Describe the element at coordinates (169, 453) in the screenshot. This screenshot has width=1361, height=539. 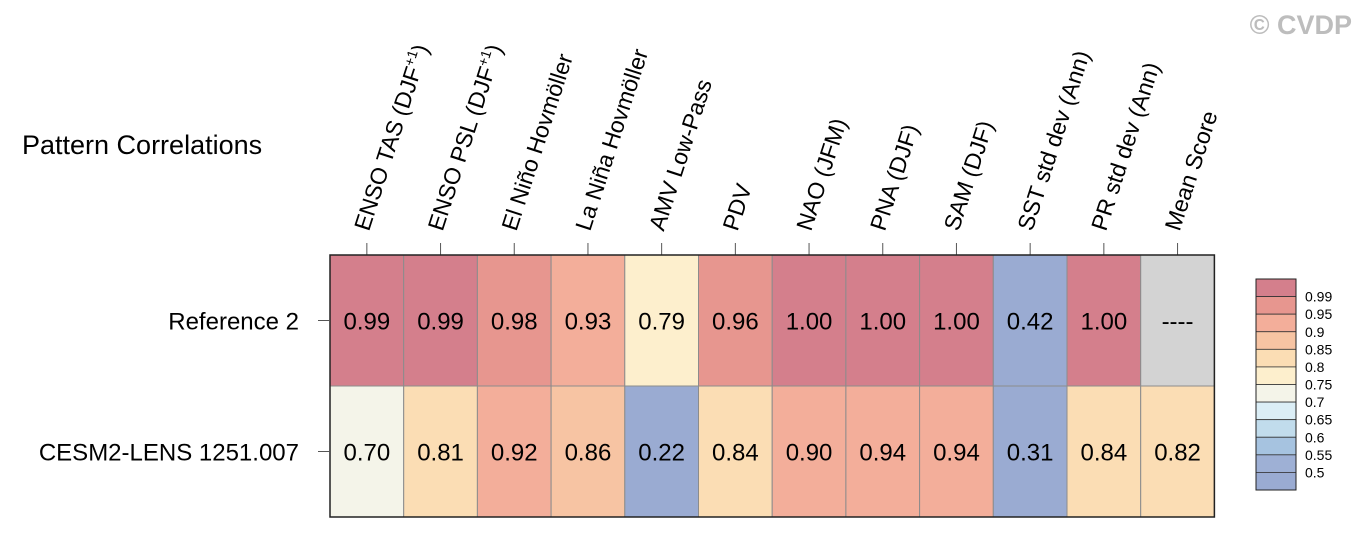
I see `row-label-cesm2-lens-1251-007: CESM2-LENS 1251.007` at that location.